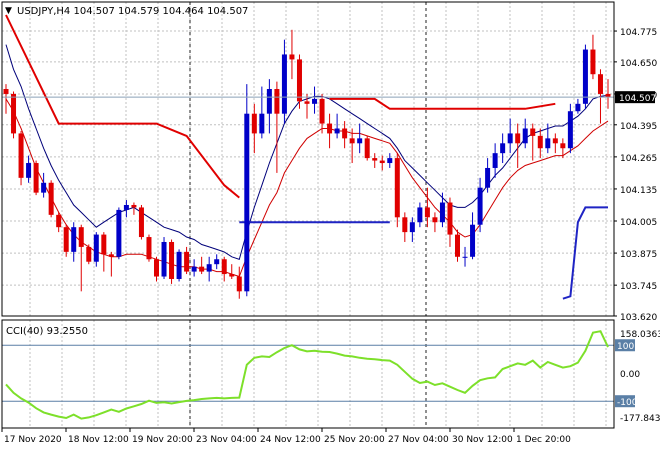  Describe the element at coordinates (638, 64) in the screenshot. I see `price-axis-label: 104.650` at that location.